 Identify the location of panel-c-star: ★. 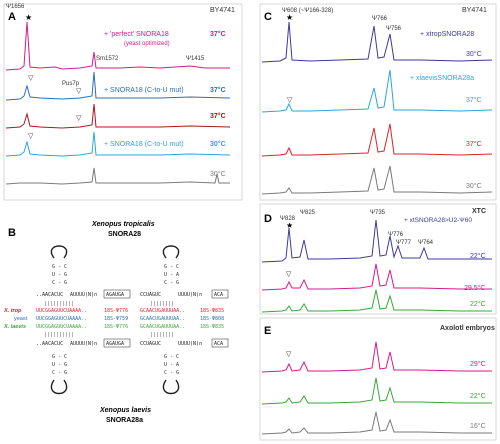
(289, 17).